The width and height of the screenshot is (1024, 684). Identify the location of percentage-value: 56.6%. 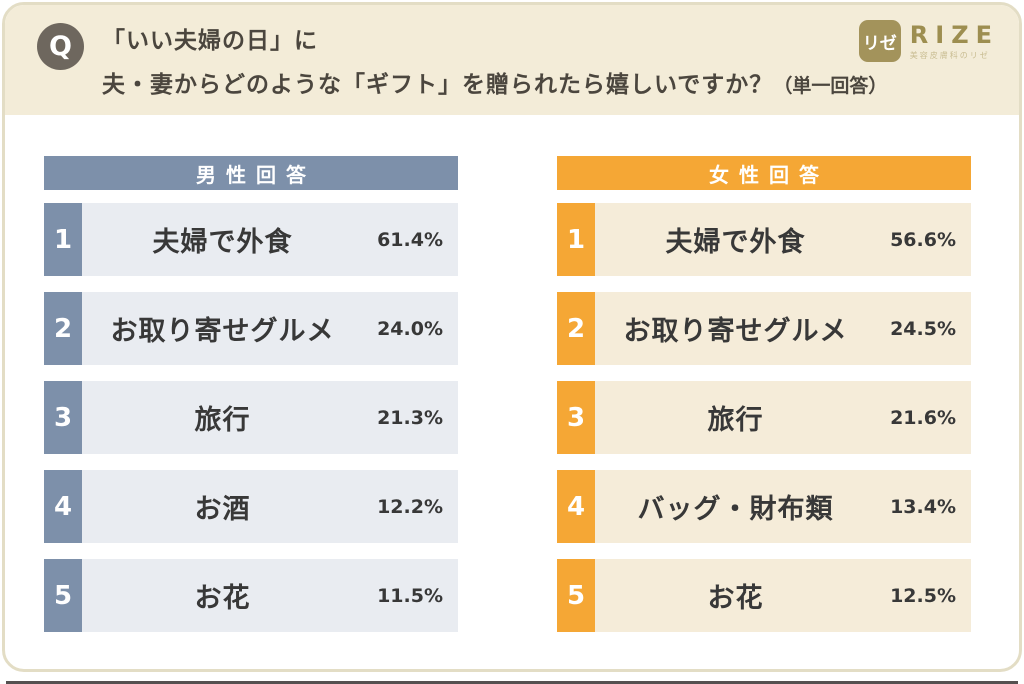
(923, 239).